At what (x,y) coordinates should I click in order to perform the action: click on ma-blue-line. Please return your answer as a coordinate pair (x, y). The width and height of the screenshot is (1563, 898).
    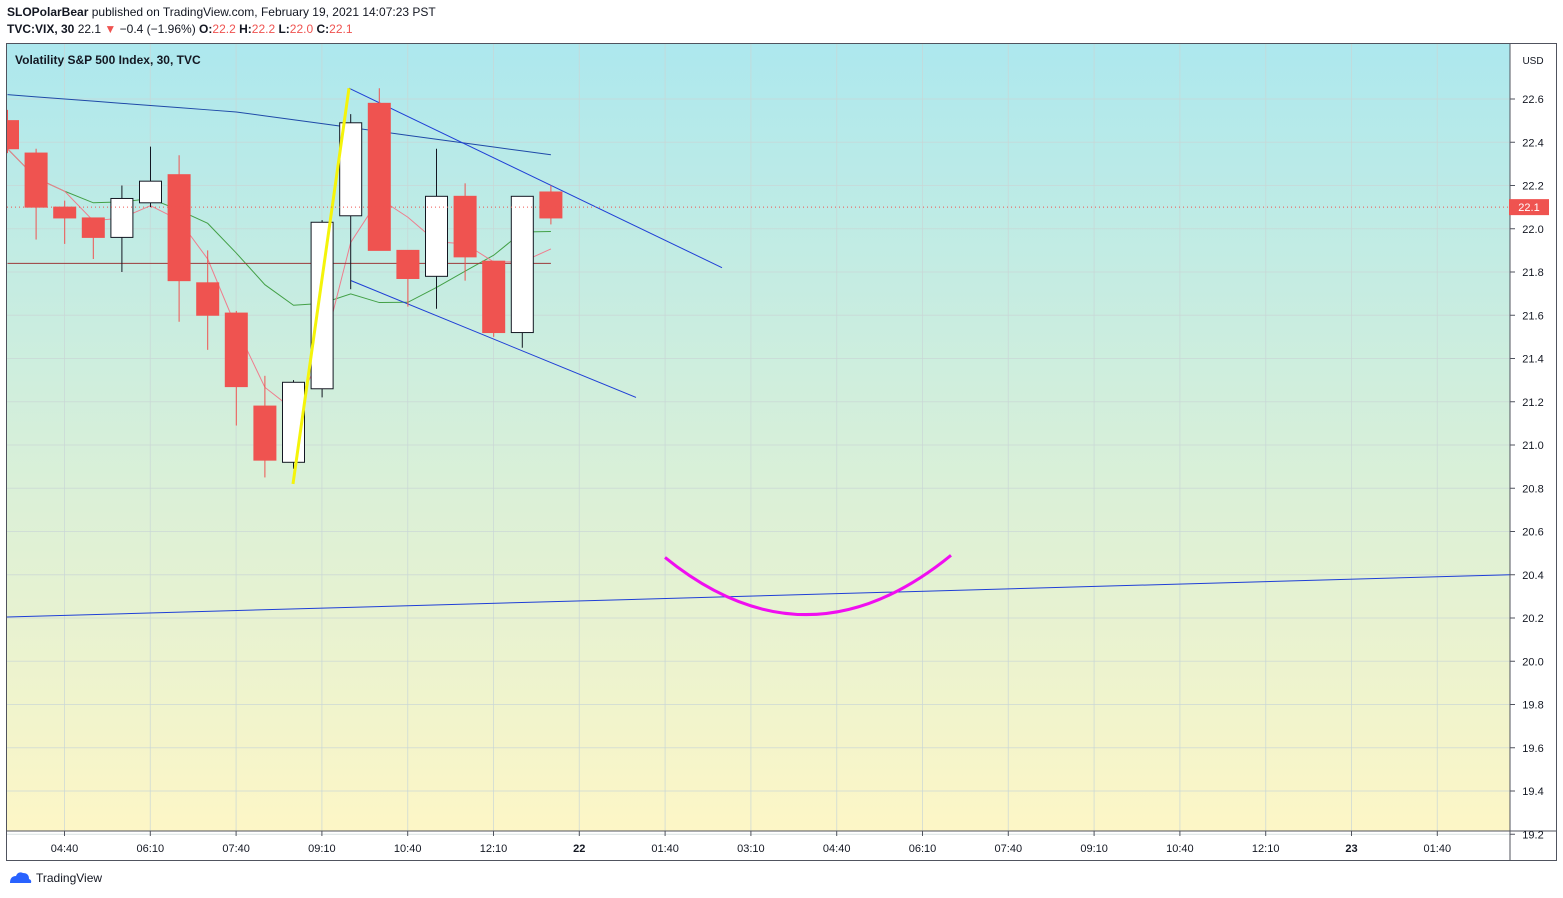
    Looking at the image, I should click on (279, 125).